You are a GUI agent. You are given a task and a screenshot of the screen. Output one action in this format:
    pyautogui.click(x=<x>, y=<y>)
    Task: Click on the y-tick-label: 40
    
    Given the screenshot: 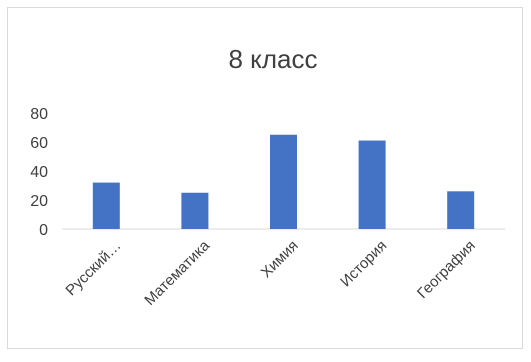 What is the action you would take?
    pyautogui.click(x=39, y=172)
    